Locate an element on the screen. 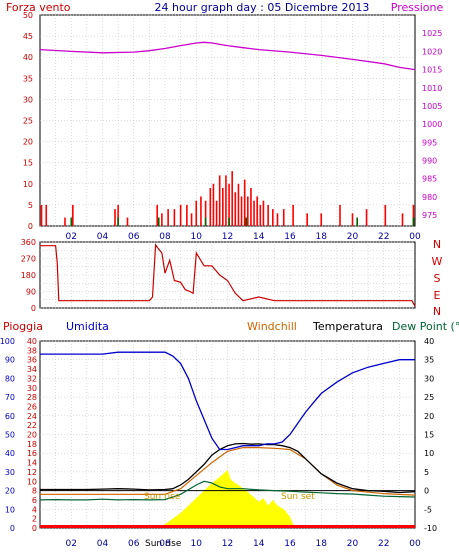 This screenshot has height=555, width=459. temperature-legend: Temperatura is located at coordinates (347, 326).